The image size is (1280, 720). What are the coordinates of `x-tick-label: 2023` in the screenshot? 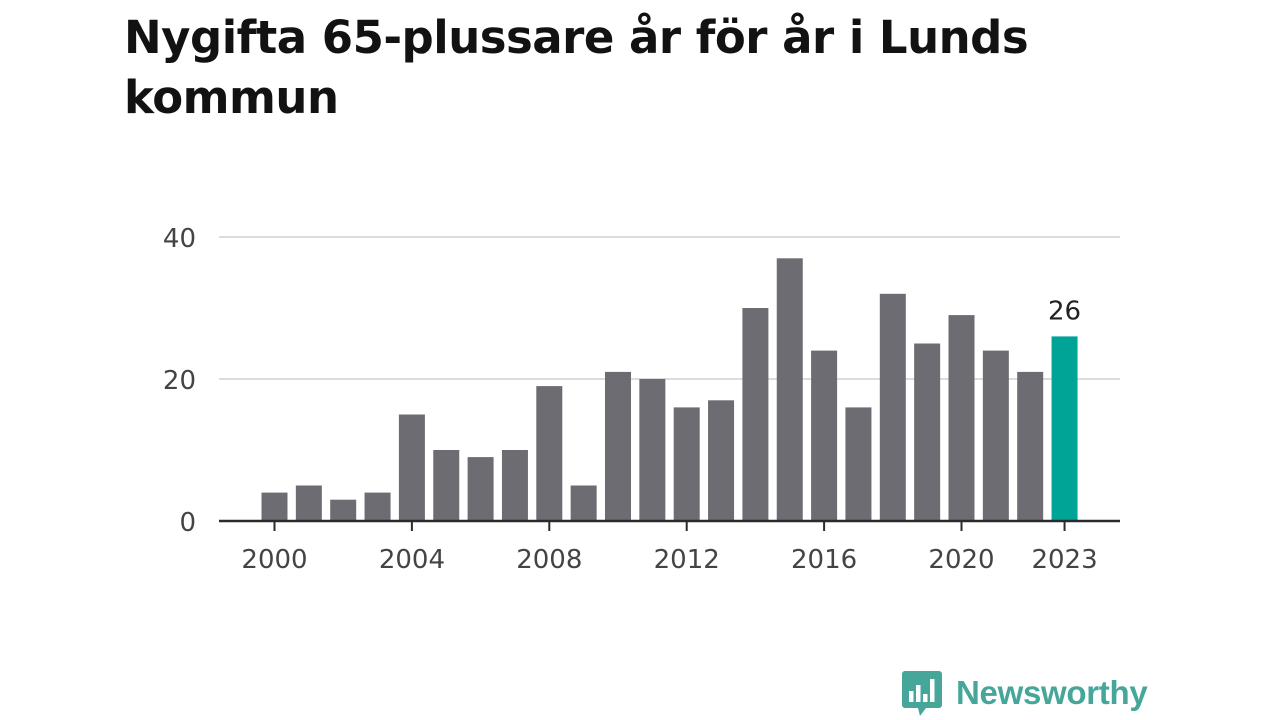 It's located at (1064, 560).